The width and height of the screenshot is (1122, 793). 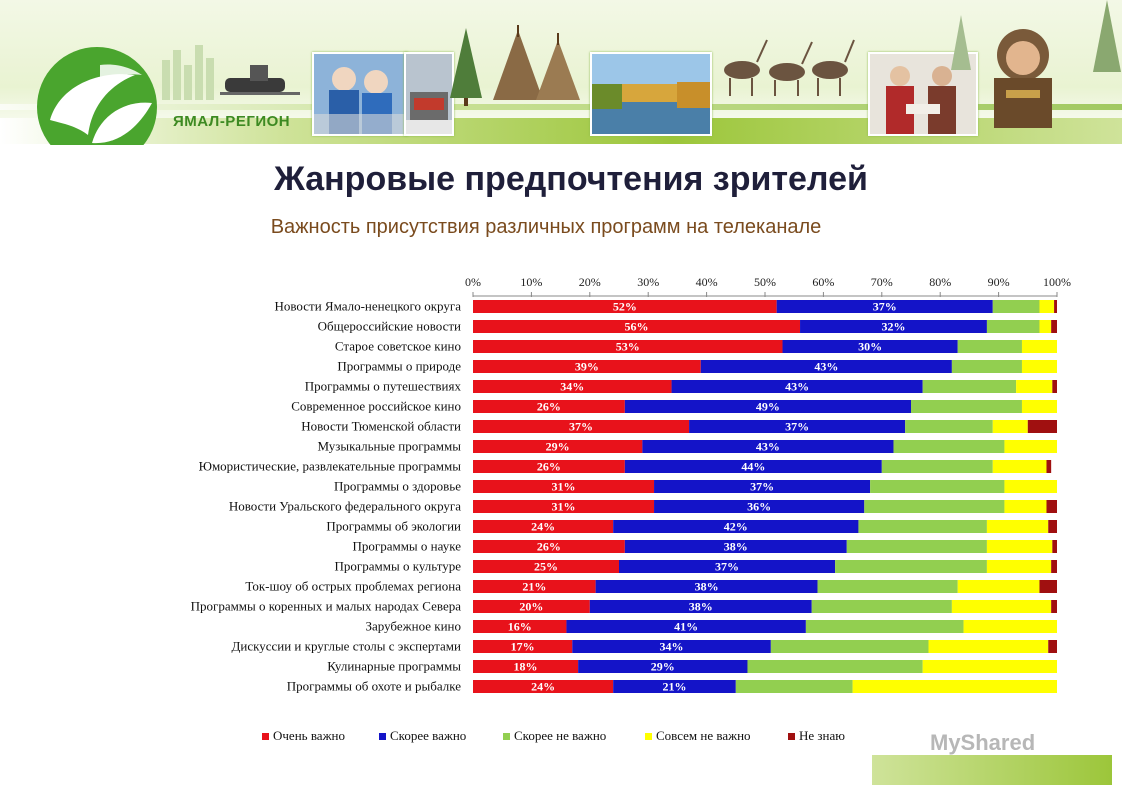 What do you see at coordinates (345, 506) in the screenshot?
I see `category-label: Новости Уральского федерального округа` at bounding box center [345, 506].